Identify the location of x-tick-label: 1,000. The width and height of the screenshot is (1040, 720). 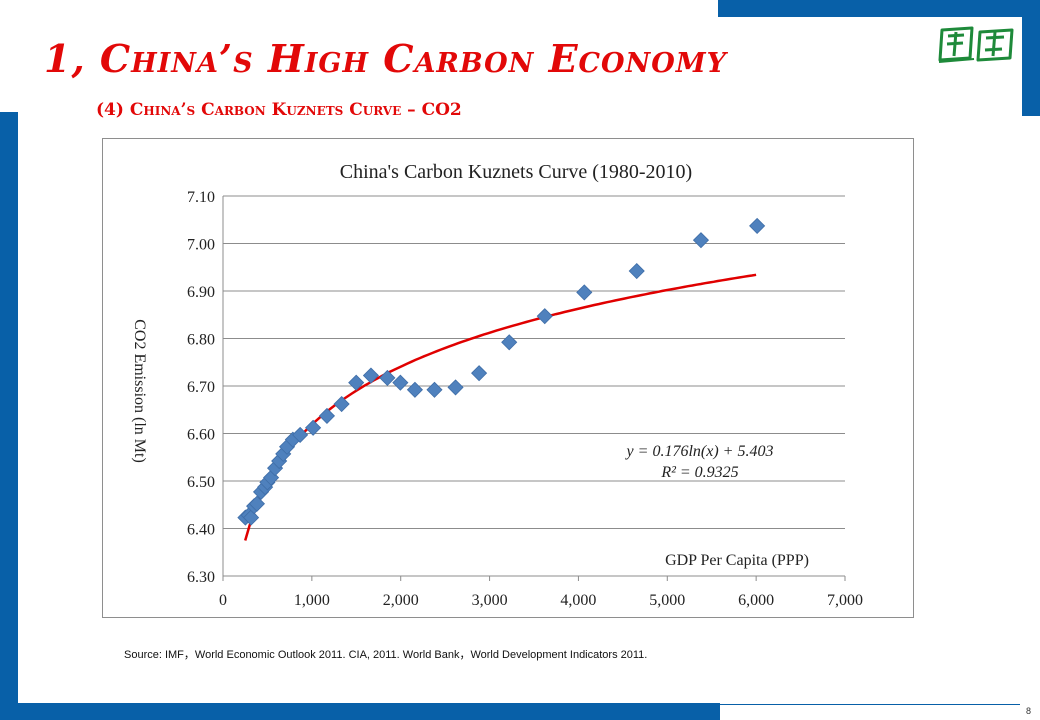
(312, 600).